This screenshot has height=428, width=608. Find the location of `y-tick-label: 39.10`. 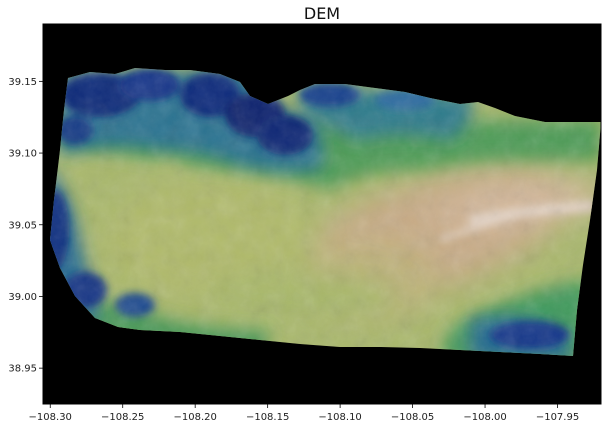

y-tick-label: 39.10 is located at coordinates (22, 154).